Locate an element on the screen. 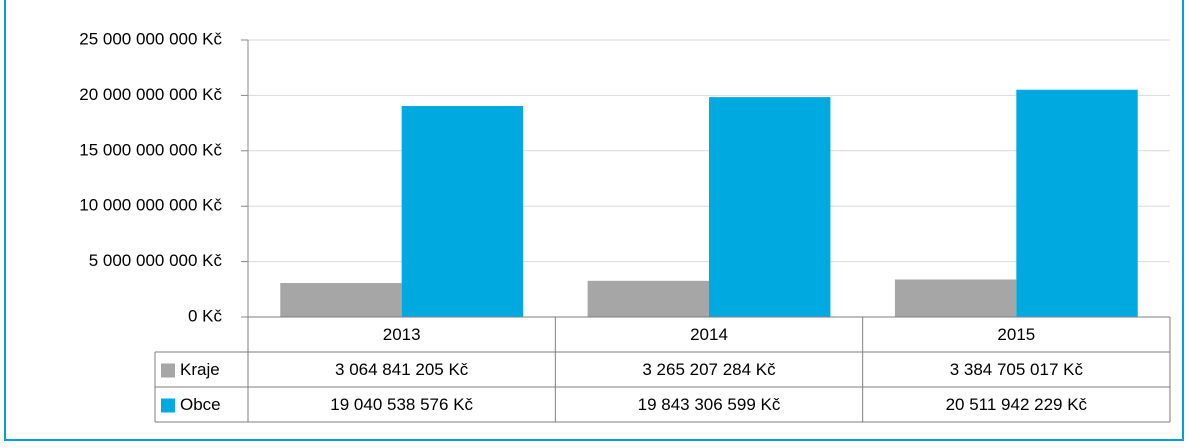 The height and width of the screenshot is (448, 1189). legend-label: Obce is located at coordinates (200, 404).